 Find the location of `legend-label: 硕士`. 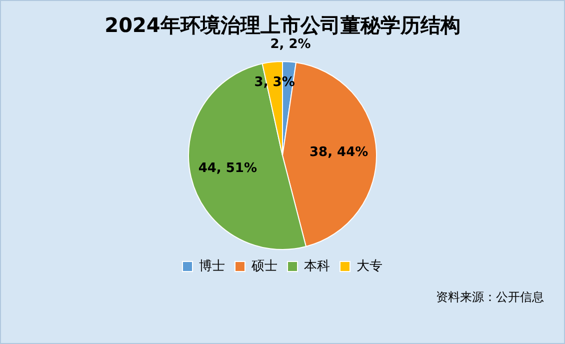

legend-label: 硕士 is located at coordinates (264, 266).